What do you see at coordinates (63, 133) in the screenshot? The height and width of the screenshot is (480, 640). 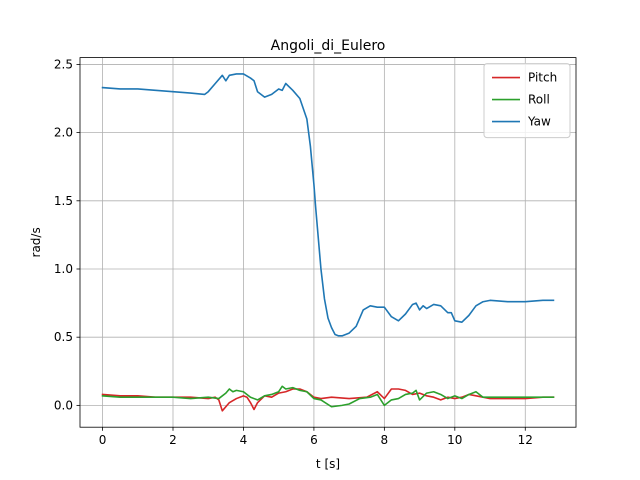 I see `y-tick-label: 2.0` at bounding box center [63, 133].